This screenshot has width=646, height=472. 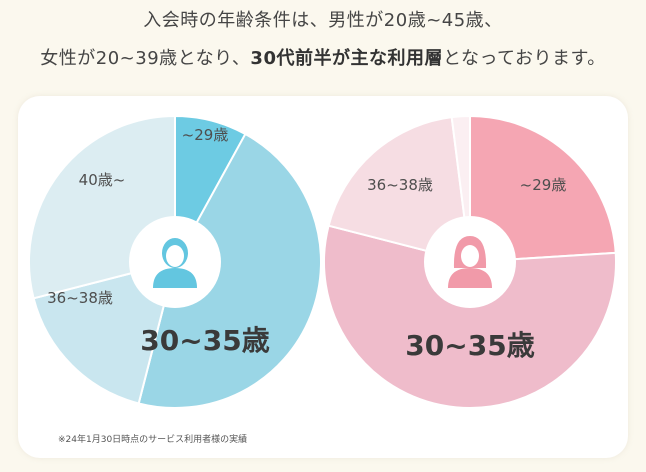 I want to click on pie-1-label-4: 40歳~, so click(x=102, y=180).